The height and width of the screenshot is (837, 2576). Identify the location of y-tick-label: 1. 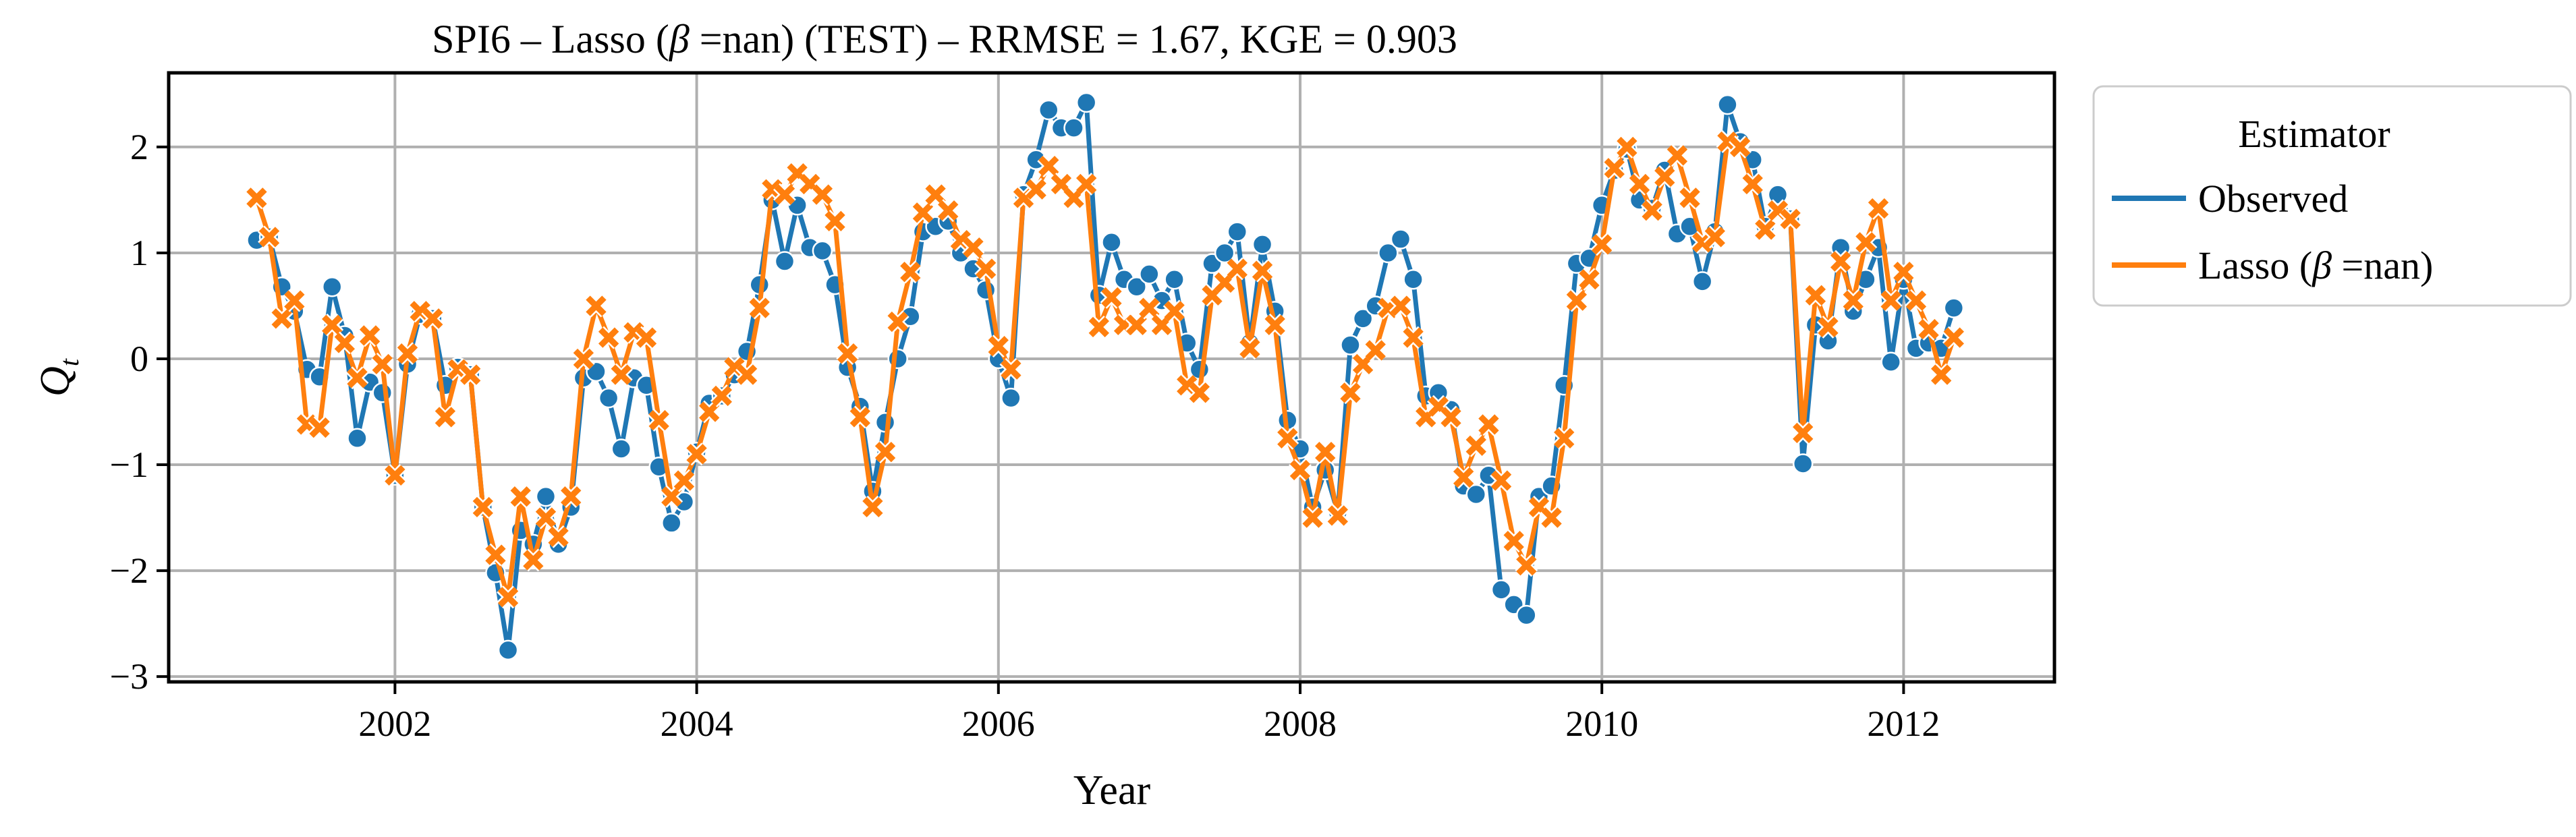
(139, 253).